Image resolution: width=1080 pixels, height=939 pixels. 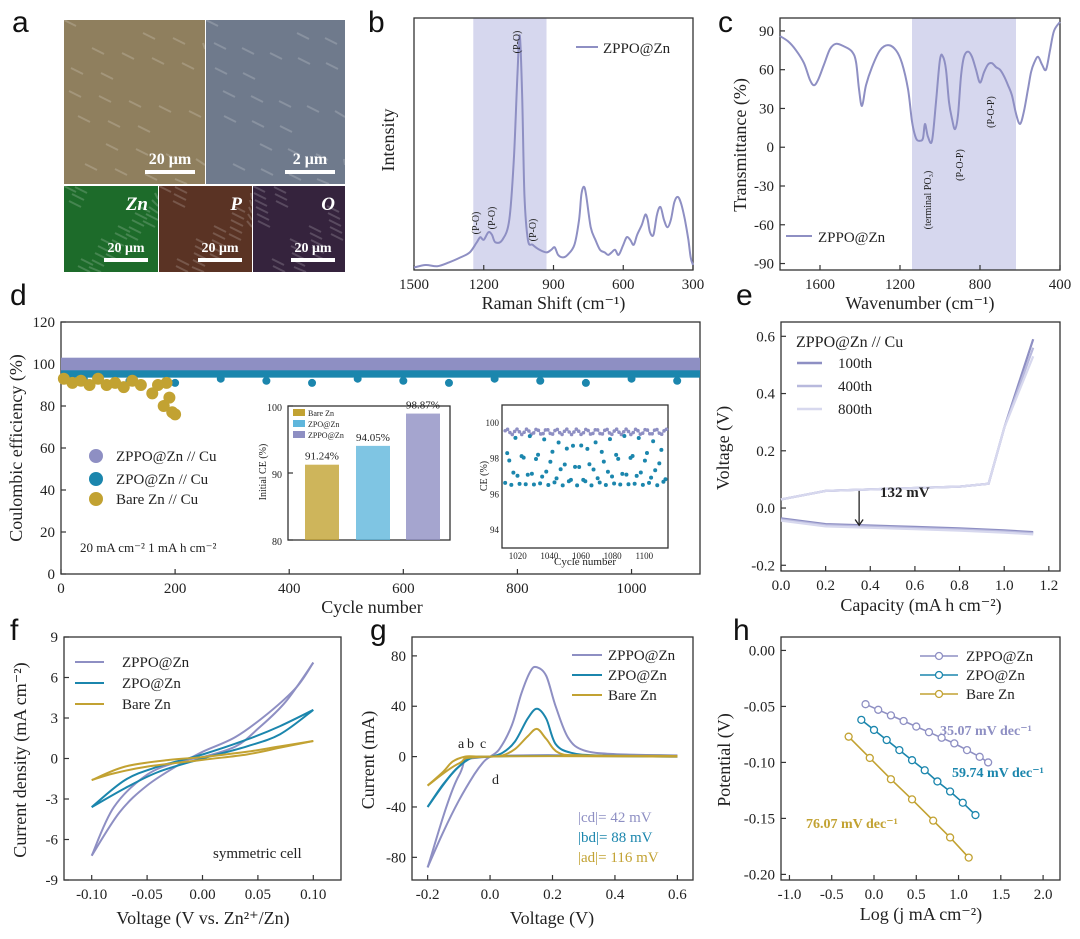 I want to click on highlight-band, so click(x=510, y=144).